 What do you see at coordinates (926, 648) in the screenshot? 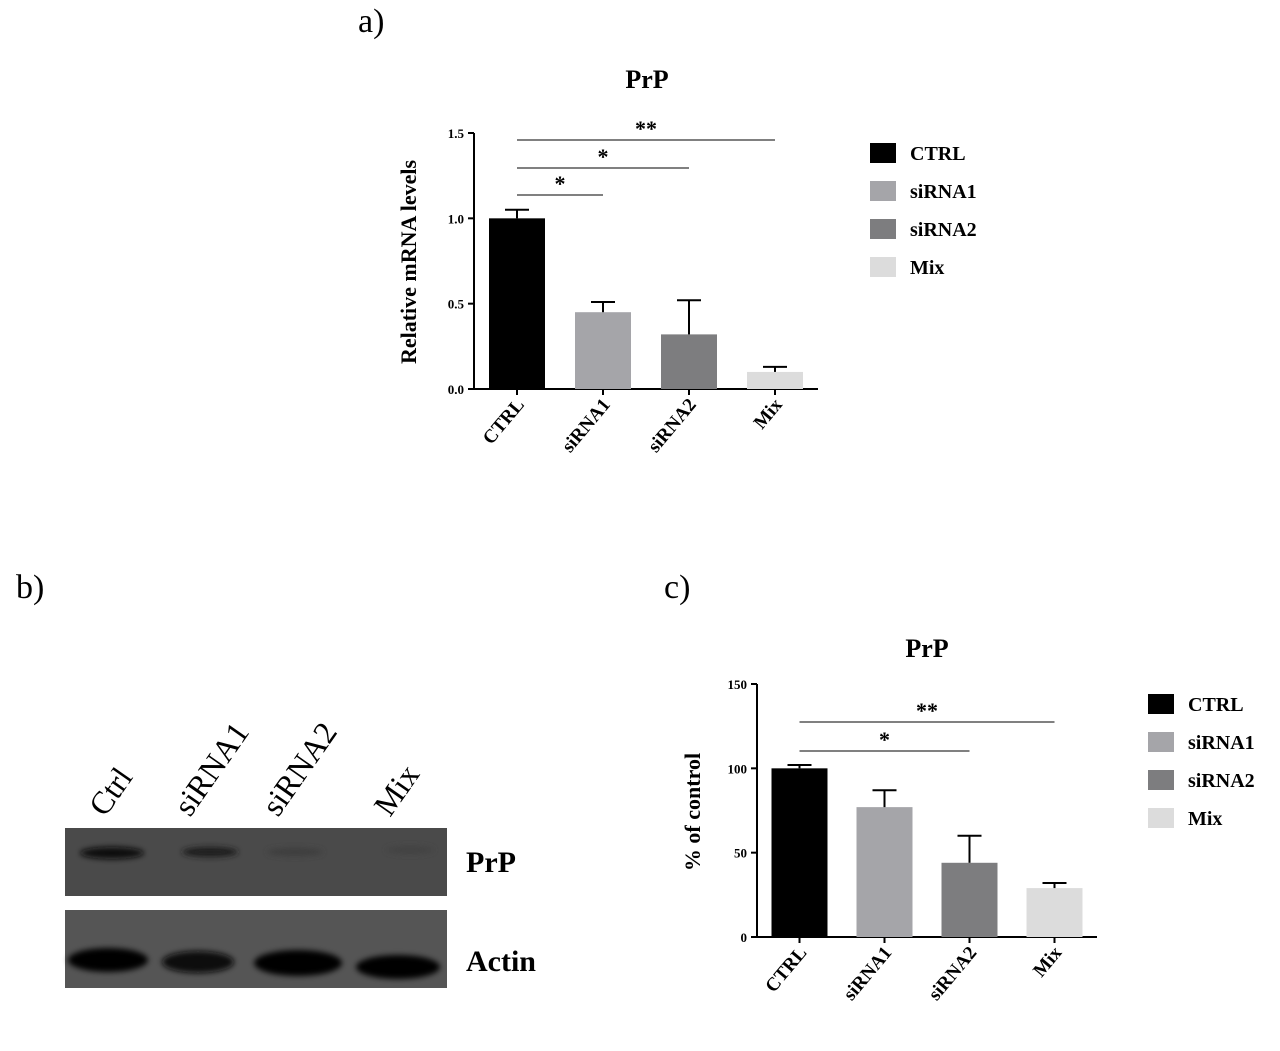
I see `chart-c-title: PrP` at bounding box center [926, 648].